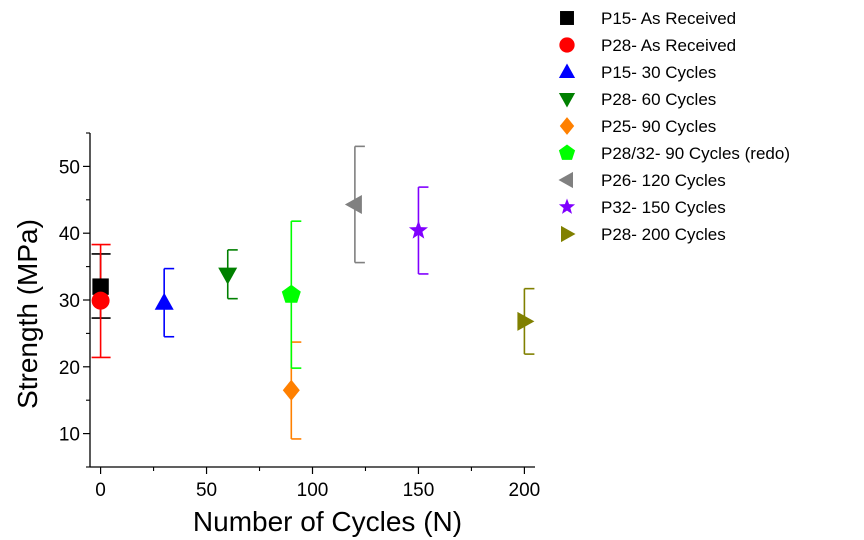 The width and height of the screenshot is (864, 540). I want to click on legend-label: P15- 30 Cycles, so click(658, 72).